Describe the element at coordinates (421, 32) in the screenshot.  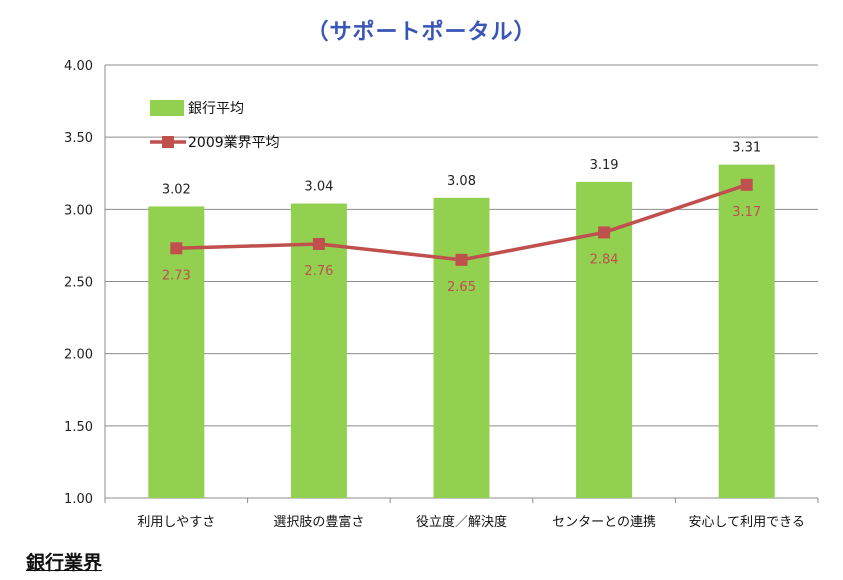
I see `chart-title: （サポートポータル）` at that location.